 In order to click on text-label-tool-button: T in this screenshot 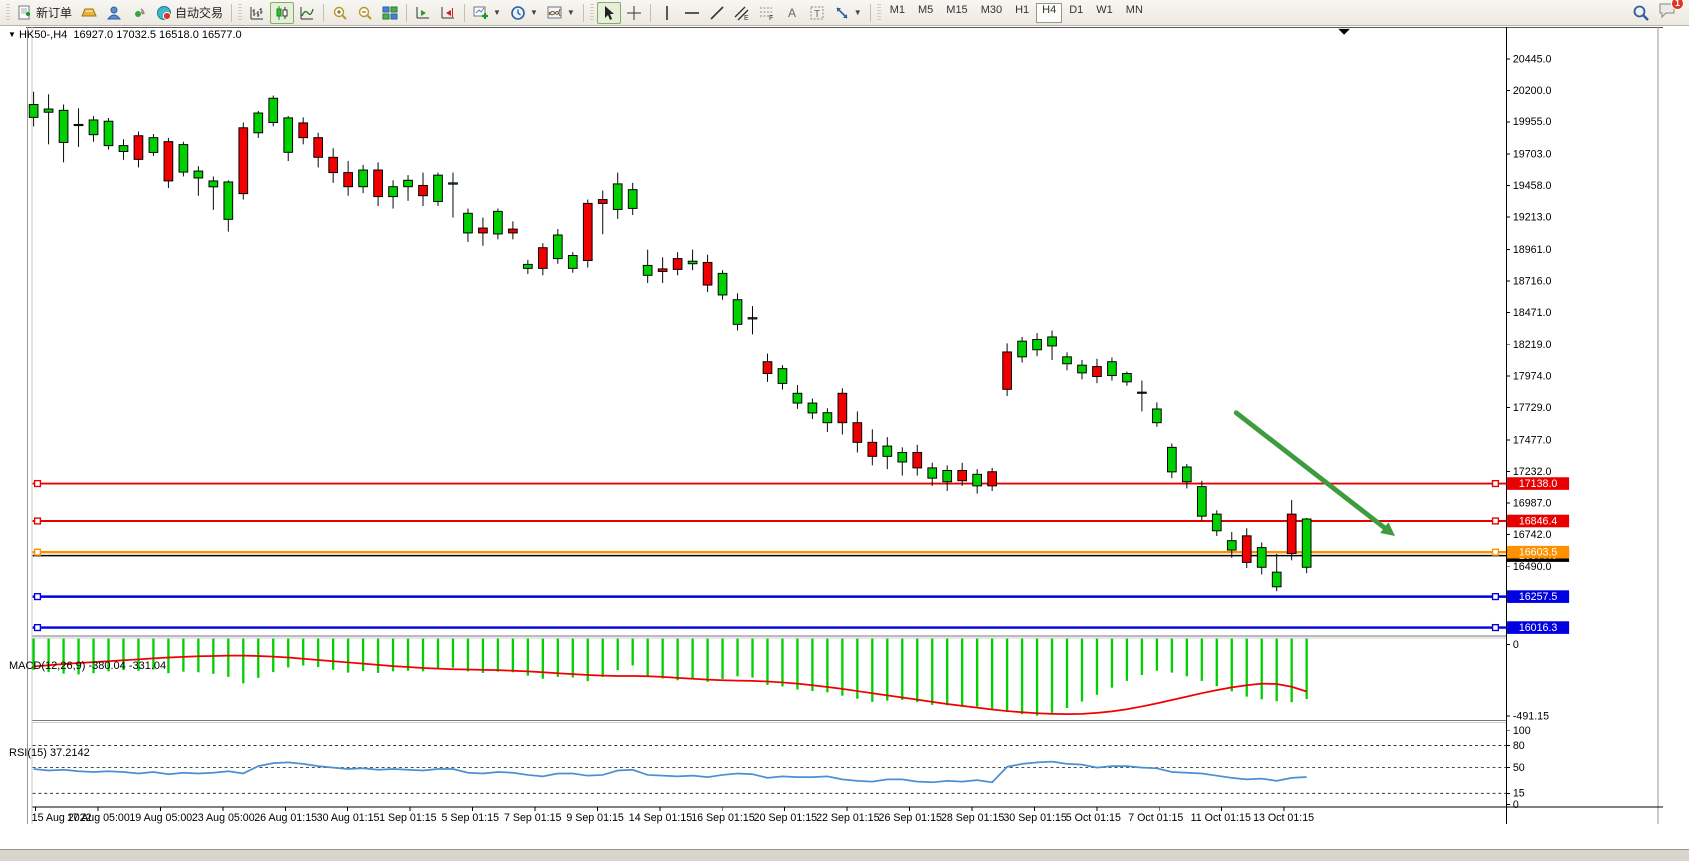, I will do `click(817, 13)`.